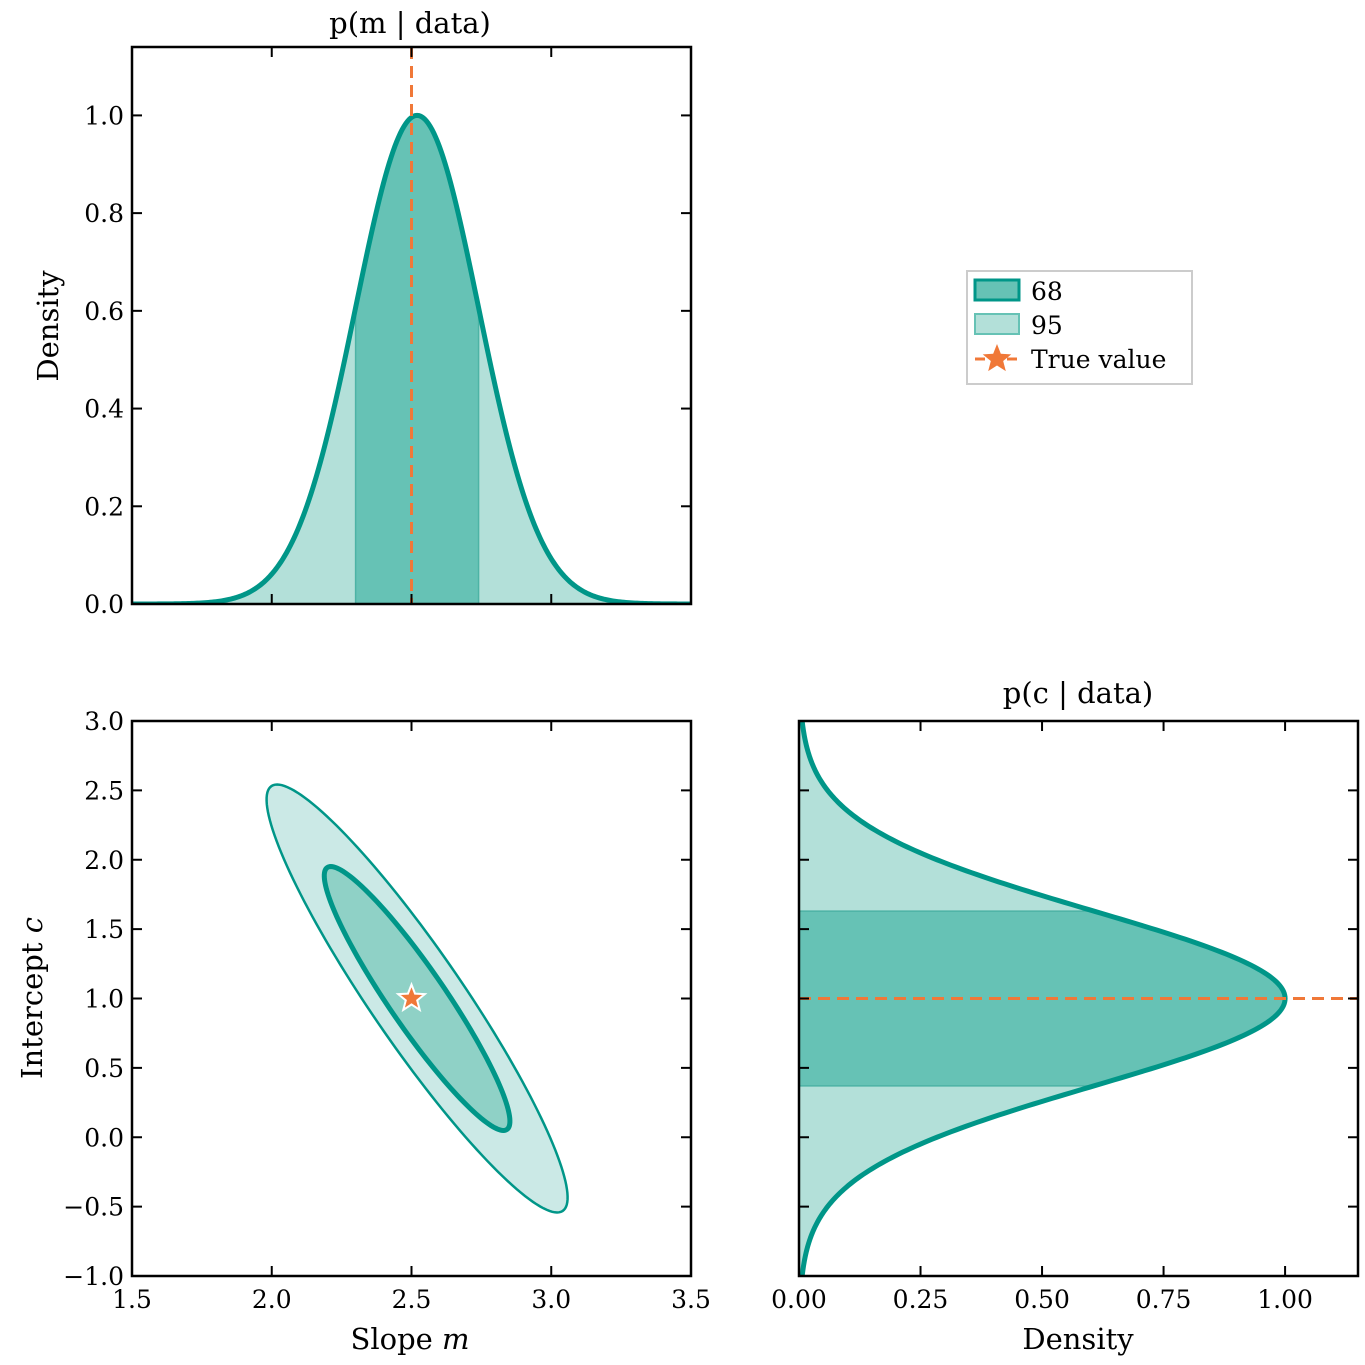 The height and width of the screenshot is (1365, 1365). Describe the element at coordinates (1047, 291) in the screenshot. I see `legend-label-68: 68` at that location.